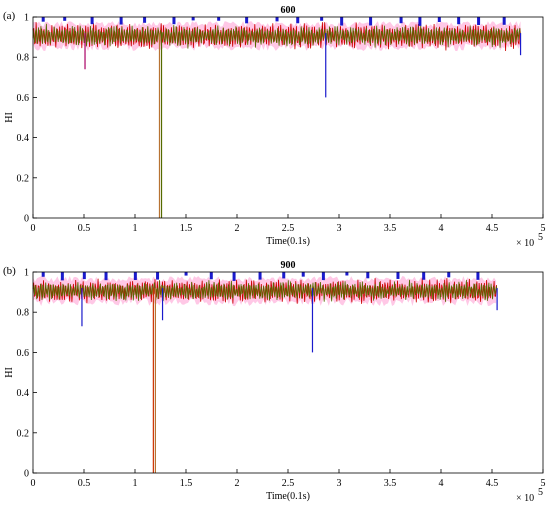 The width and height of the screenshot is (550, 510). What do you see at coordinates (9, 372) in the screenshot?
I see `chartb-ylabel: HI` at bounding box center [9, 372].